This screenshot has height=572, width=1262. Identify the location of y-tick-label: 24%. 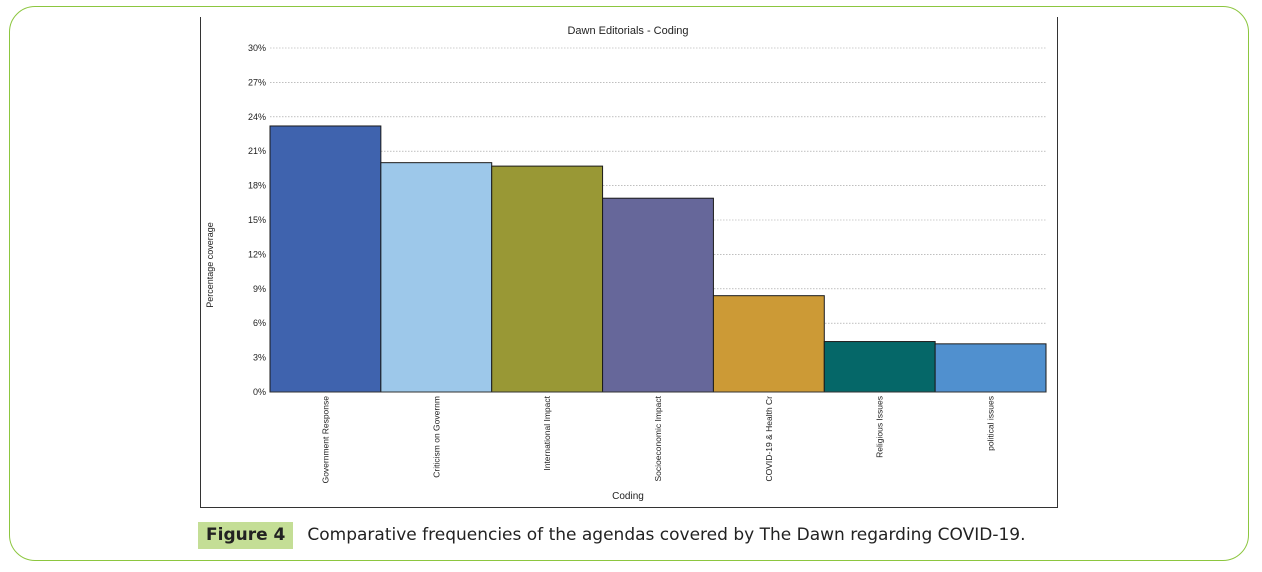
(257, 117).